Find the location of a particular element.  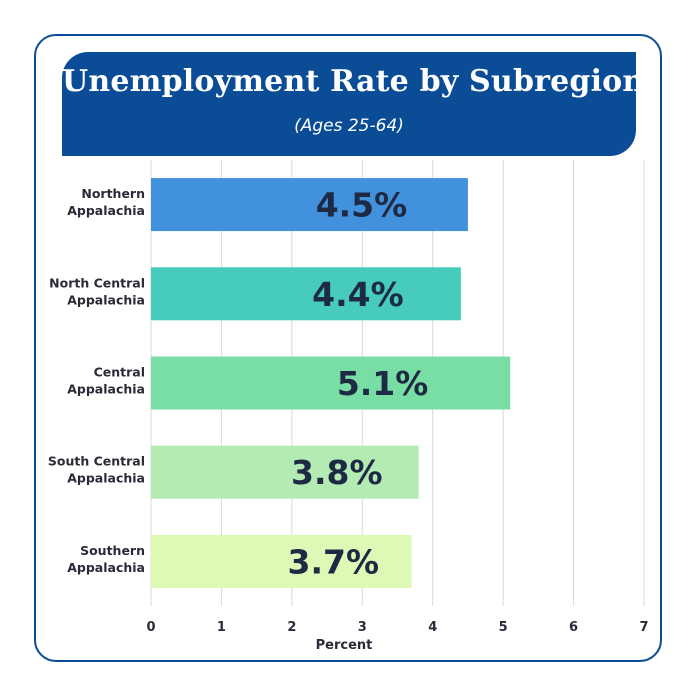

category-label: North Central is located at coordinates (97, 282).